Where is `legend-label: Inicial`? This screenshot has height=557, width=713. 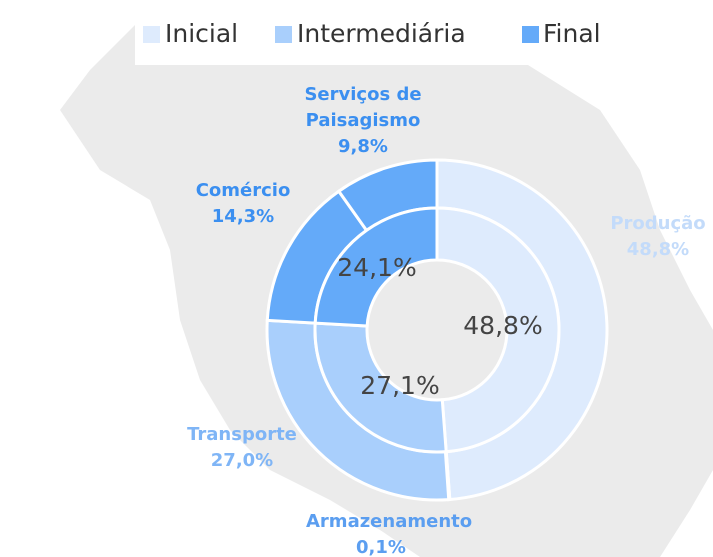
legend-label: Inicial is located at coordinates (201, 33).